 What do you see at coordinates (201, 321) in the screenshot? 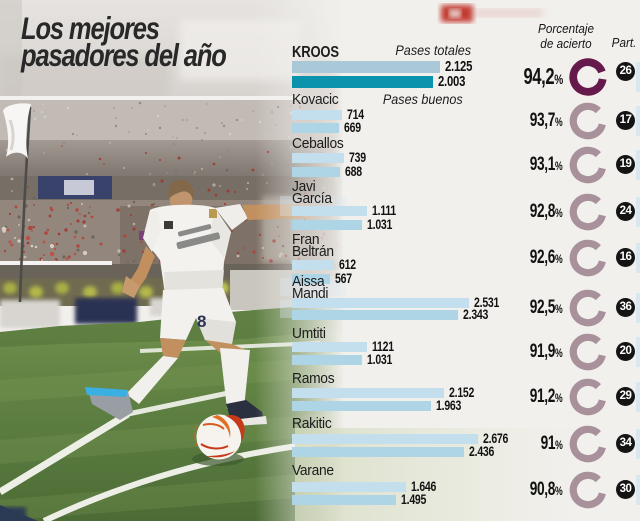
I see `svg-text: 8` at bounding box center [201, 321].